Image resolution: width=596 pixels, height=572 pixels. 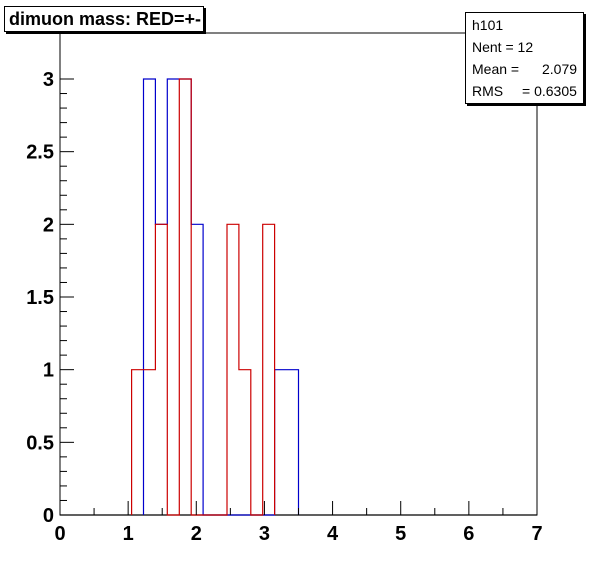 I want to click on x-tick-label-1: 1, so click(x=128, y=534).